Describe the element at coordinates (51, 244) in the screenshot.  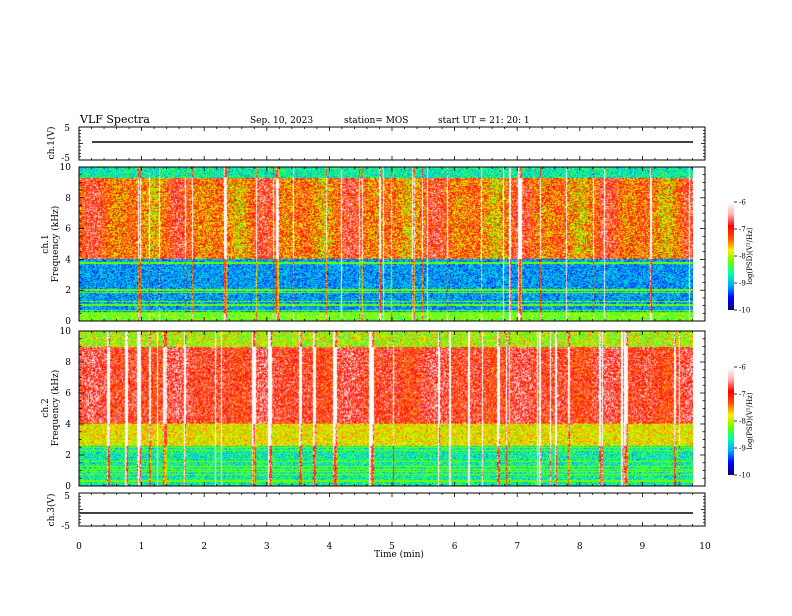
I see `ch1-spectrum-ylabel: ch.1Frequency (kHz)` at that location.